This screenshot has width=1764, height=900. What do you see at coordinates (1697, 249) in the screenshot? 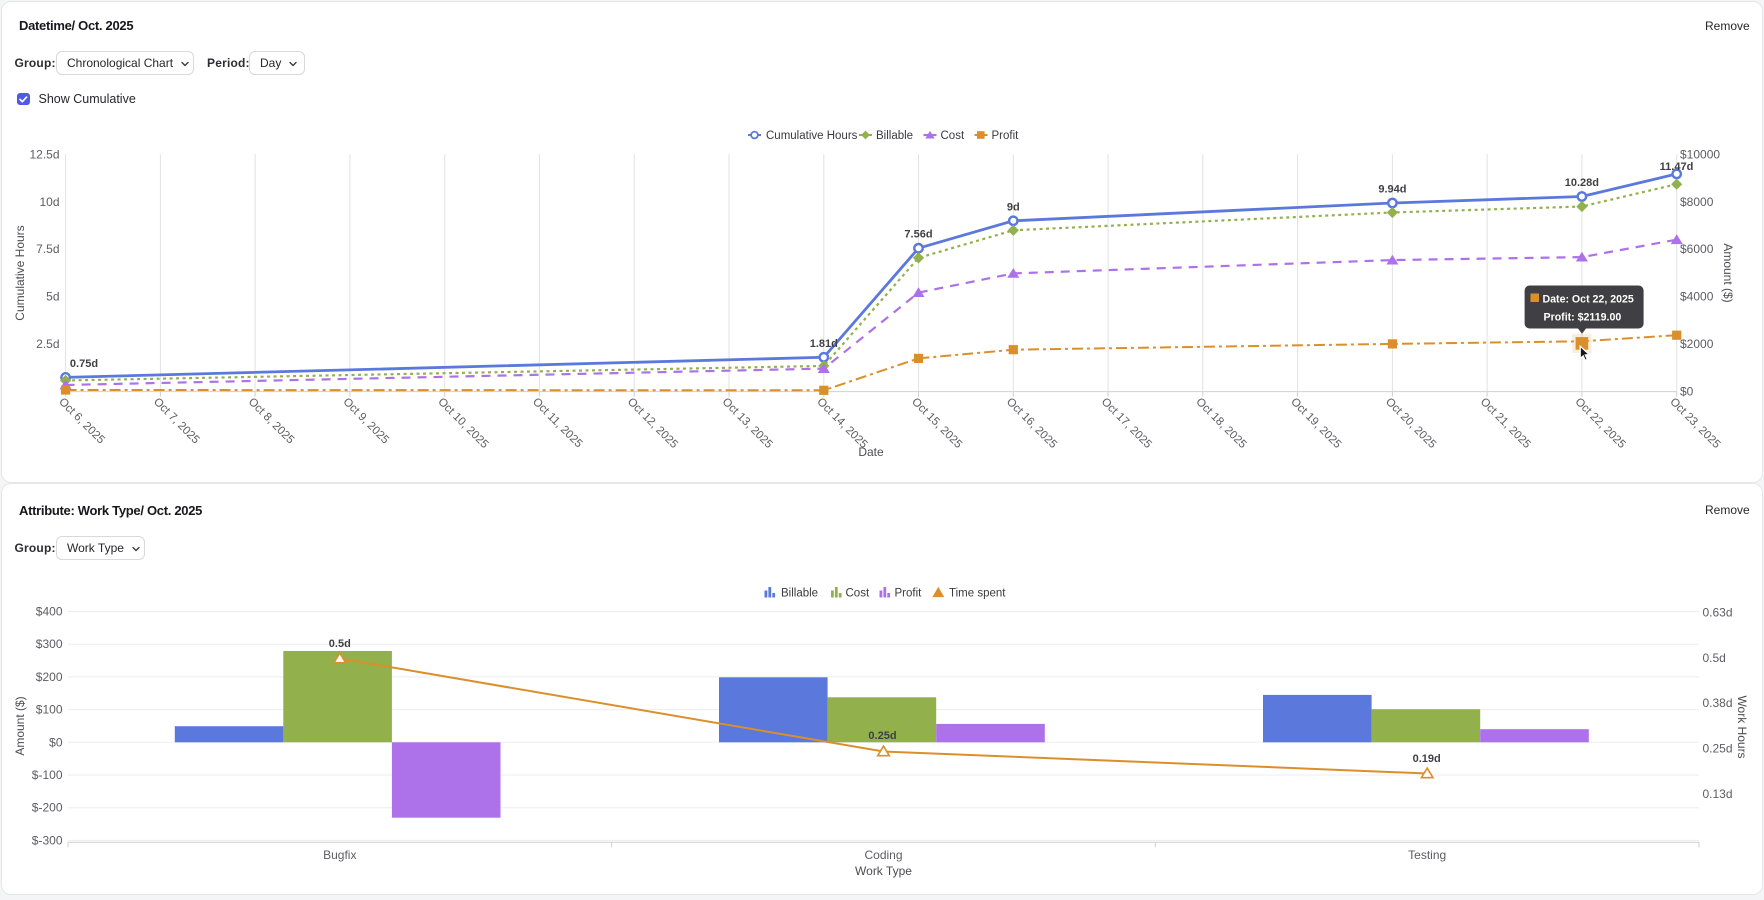
I see `svg-text: $6000` at bounding box center [1697, 249].